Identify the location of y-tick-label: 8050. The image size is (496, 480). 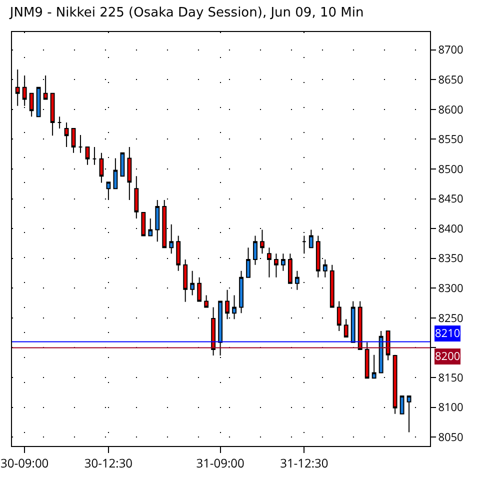
(451, 437).